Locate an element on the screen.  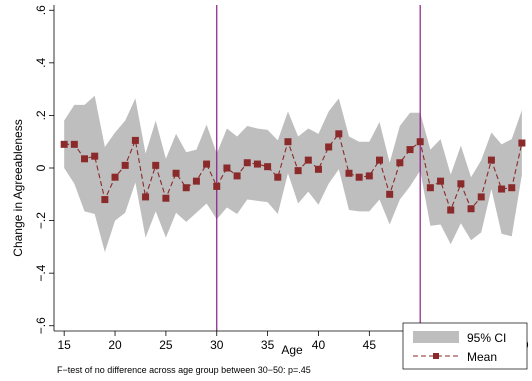
y-tick-label: .2 is located at coordinates (41, 115).